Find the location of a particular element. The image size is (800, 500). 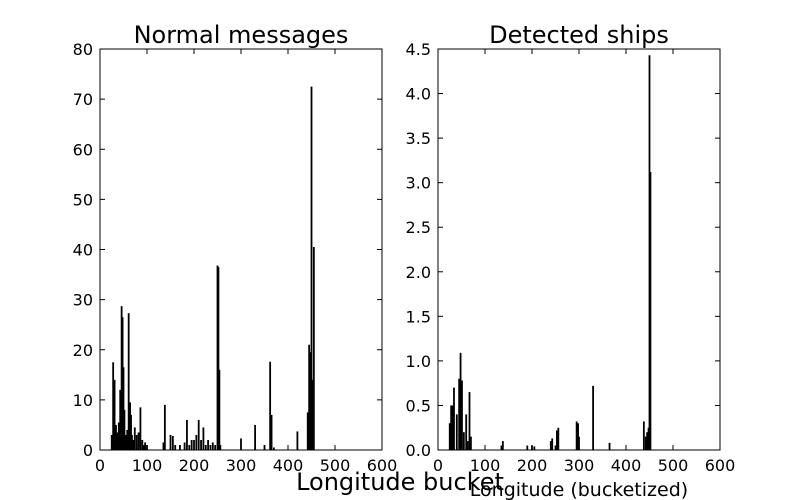

y-tick-label: 30 is located at coordinates (83, 300).